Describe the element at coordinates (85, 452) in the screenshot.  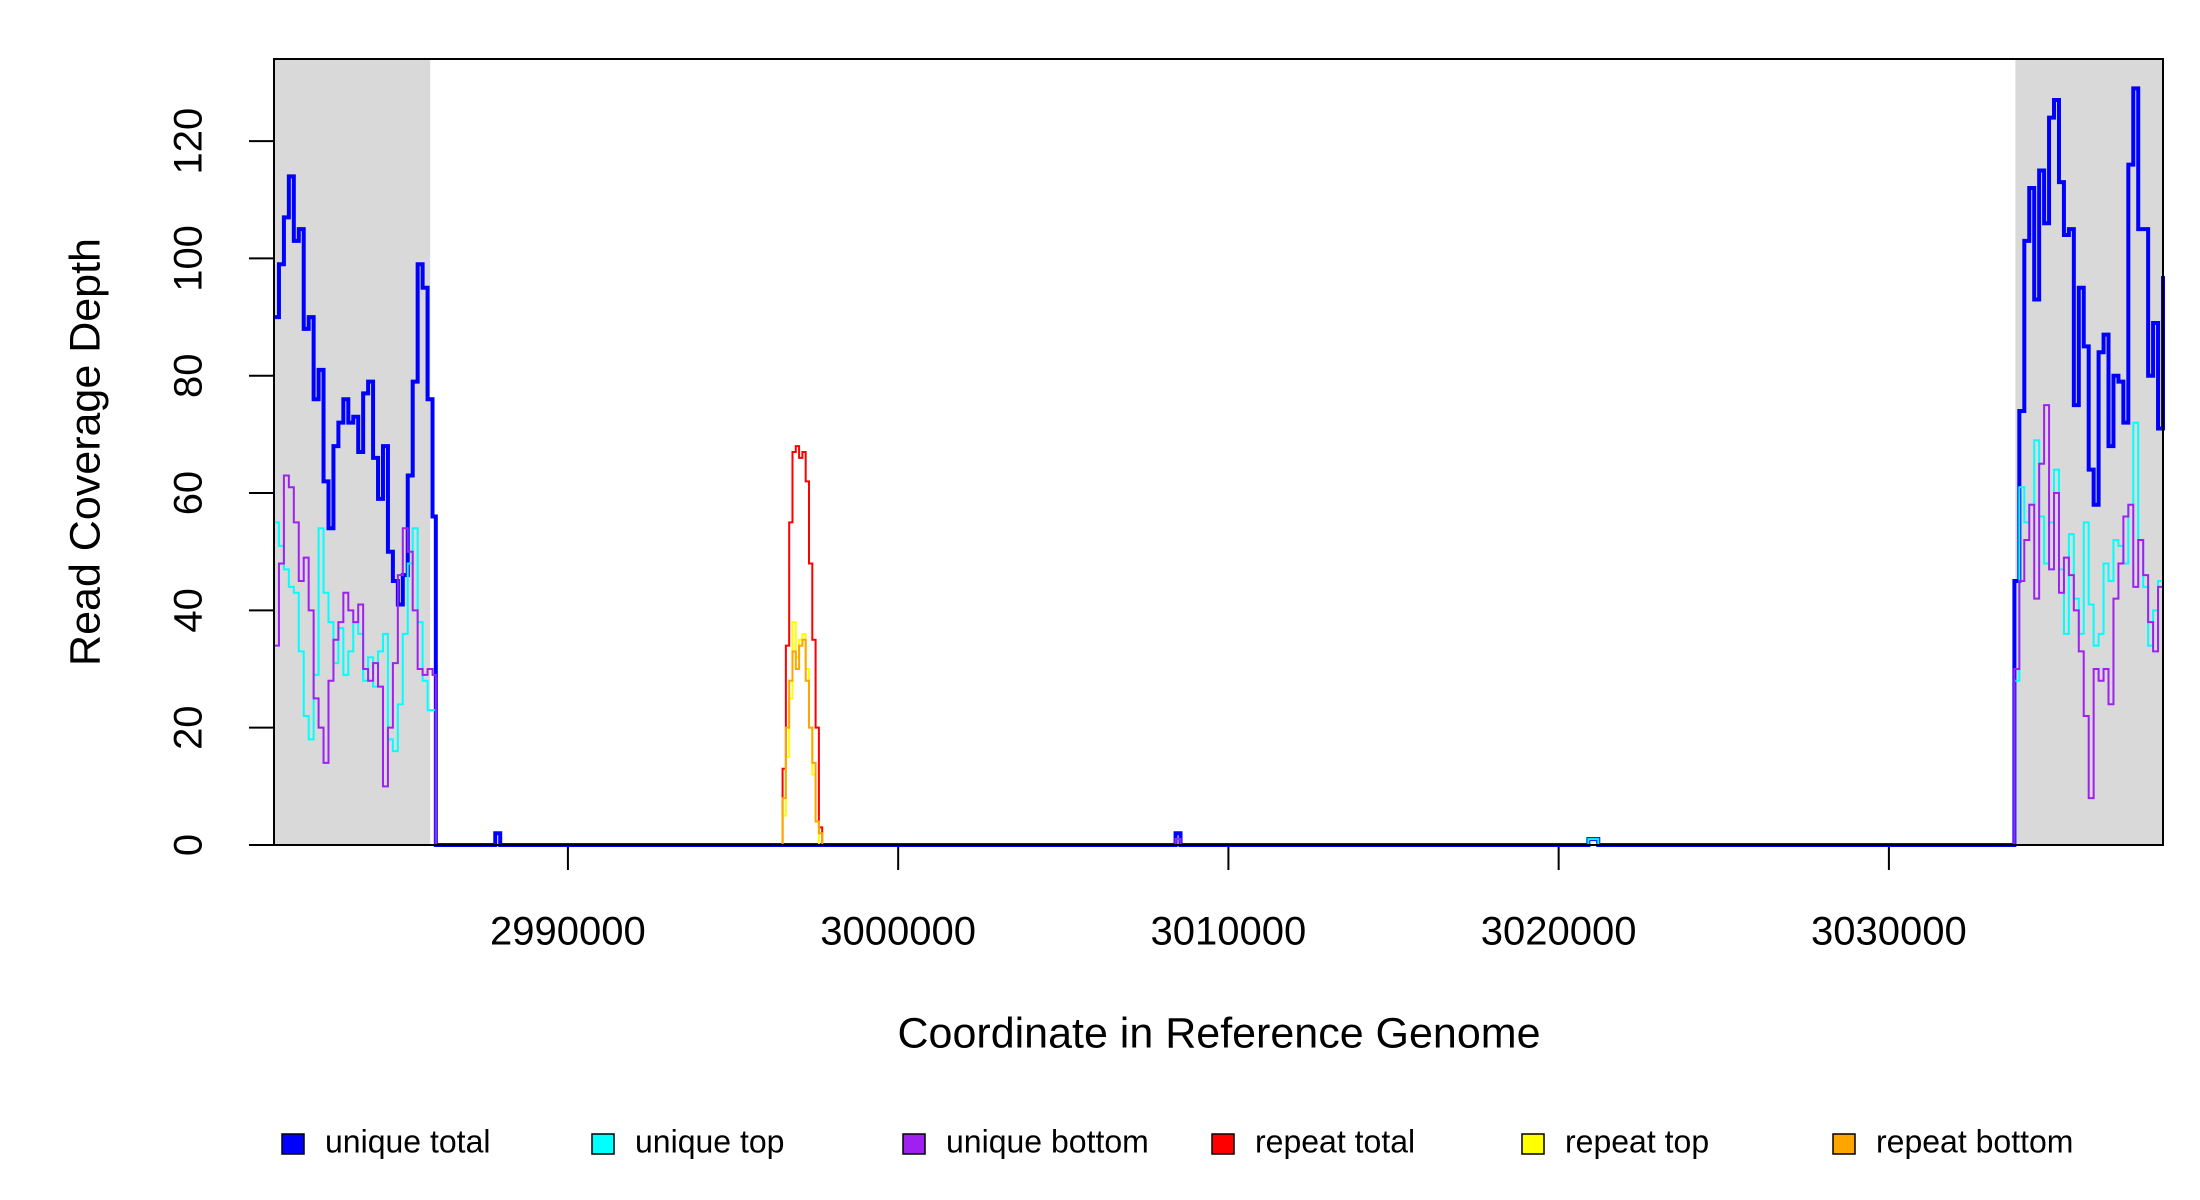
I see `y-axis-title: Read Coverage Depth` at that location.